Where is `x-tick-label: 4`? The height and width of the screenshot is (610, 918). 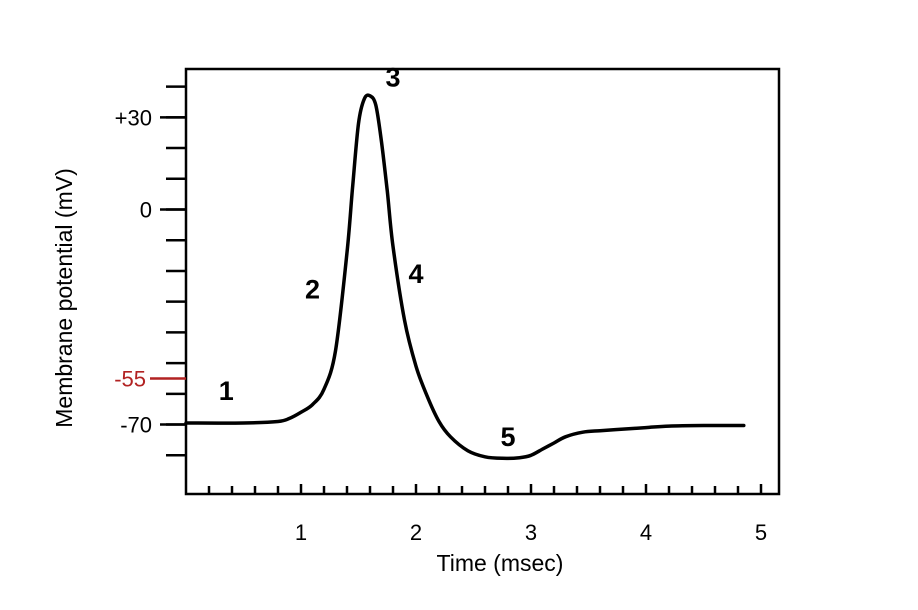
x-tick-label: 4 is located at coordinates (646, 532).